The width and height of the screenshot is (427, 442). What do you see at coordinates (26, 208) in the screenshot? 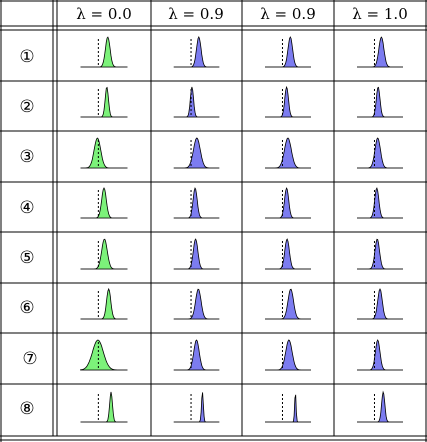
I see `row-label-4: ④` at bounding box center [26, 208].